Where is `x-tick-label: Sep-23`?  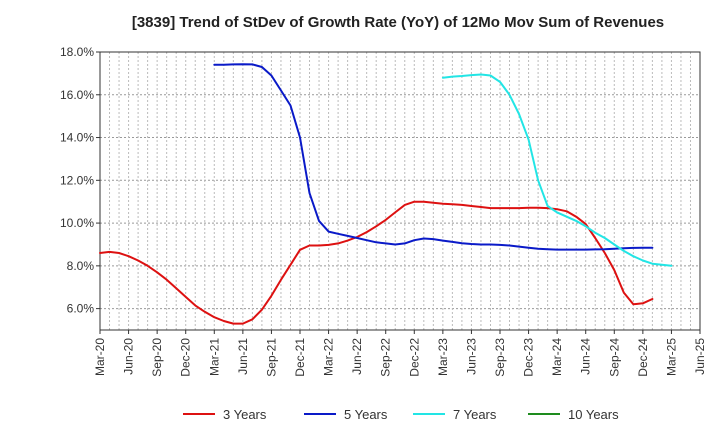
x-tick-label: Sep-23 is located at coordinates (500, 357).